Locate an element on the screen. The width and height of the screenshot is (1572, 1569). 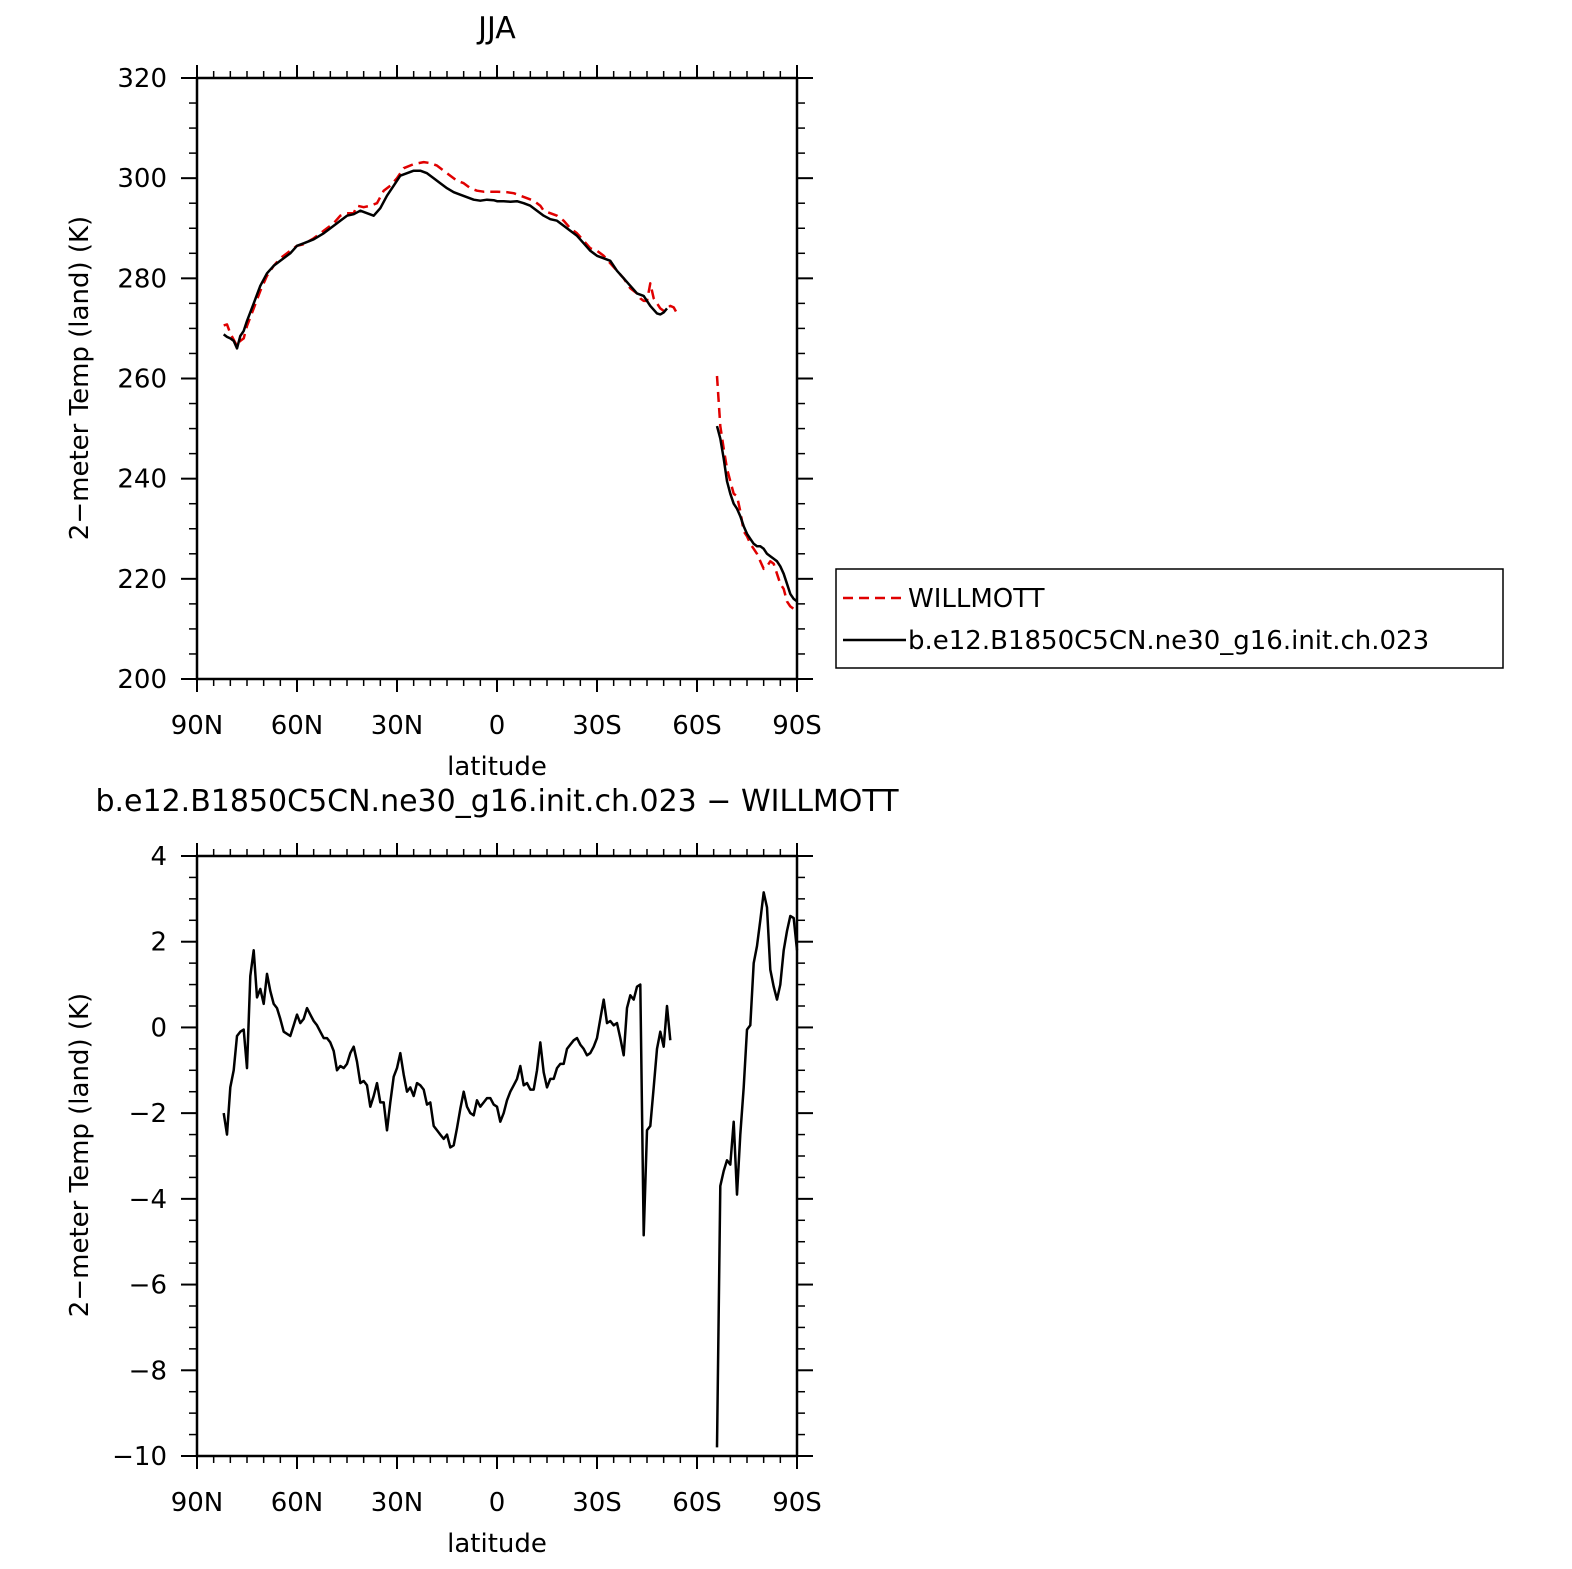
top-x-tick-label: 30S is located at coordinates (597, 726).